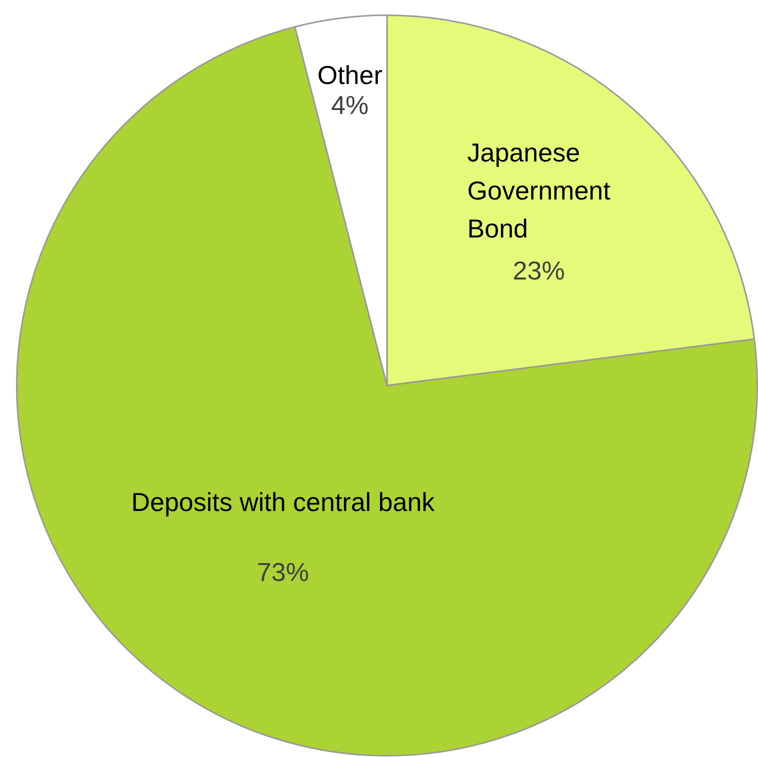 The height and width of the screenshot is (757, 758). What do you see at coordinates (538, 270) in the screenshot?
I see `data-label: 23%` at bounding box center [538, 270].